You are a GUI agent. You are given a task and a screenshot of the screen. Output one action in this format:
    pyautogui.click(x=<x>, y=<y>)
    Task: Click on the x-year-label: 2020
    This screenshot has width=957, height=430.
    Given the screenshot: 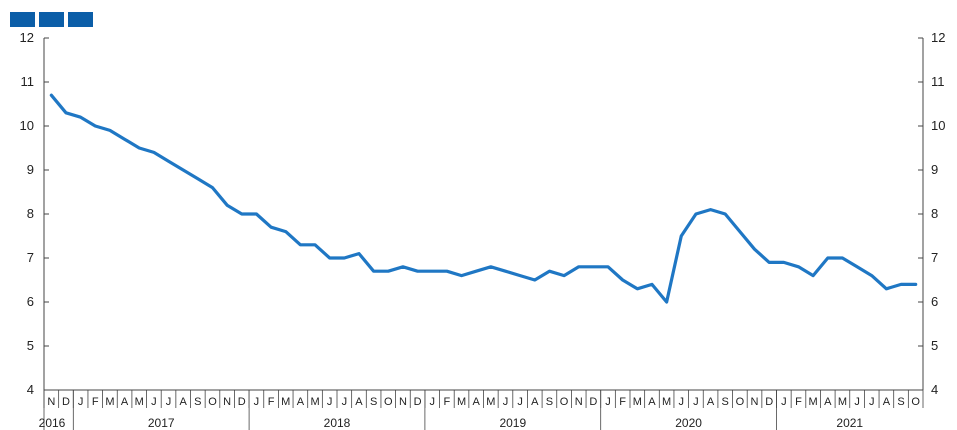 What is the action you would take?
    pyautogui.click(x=688, y=423)
    